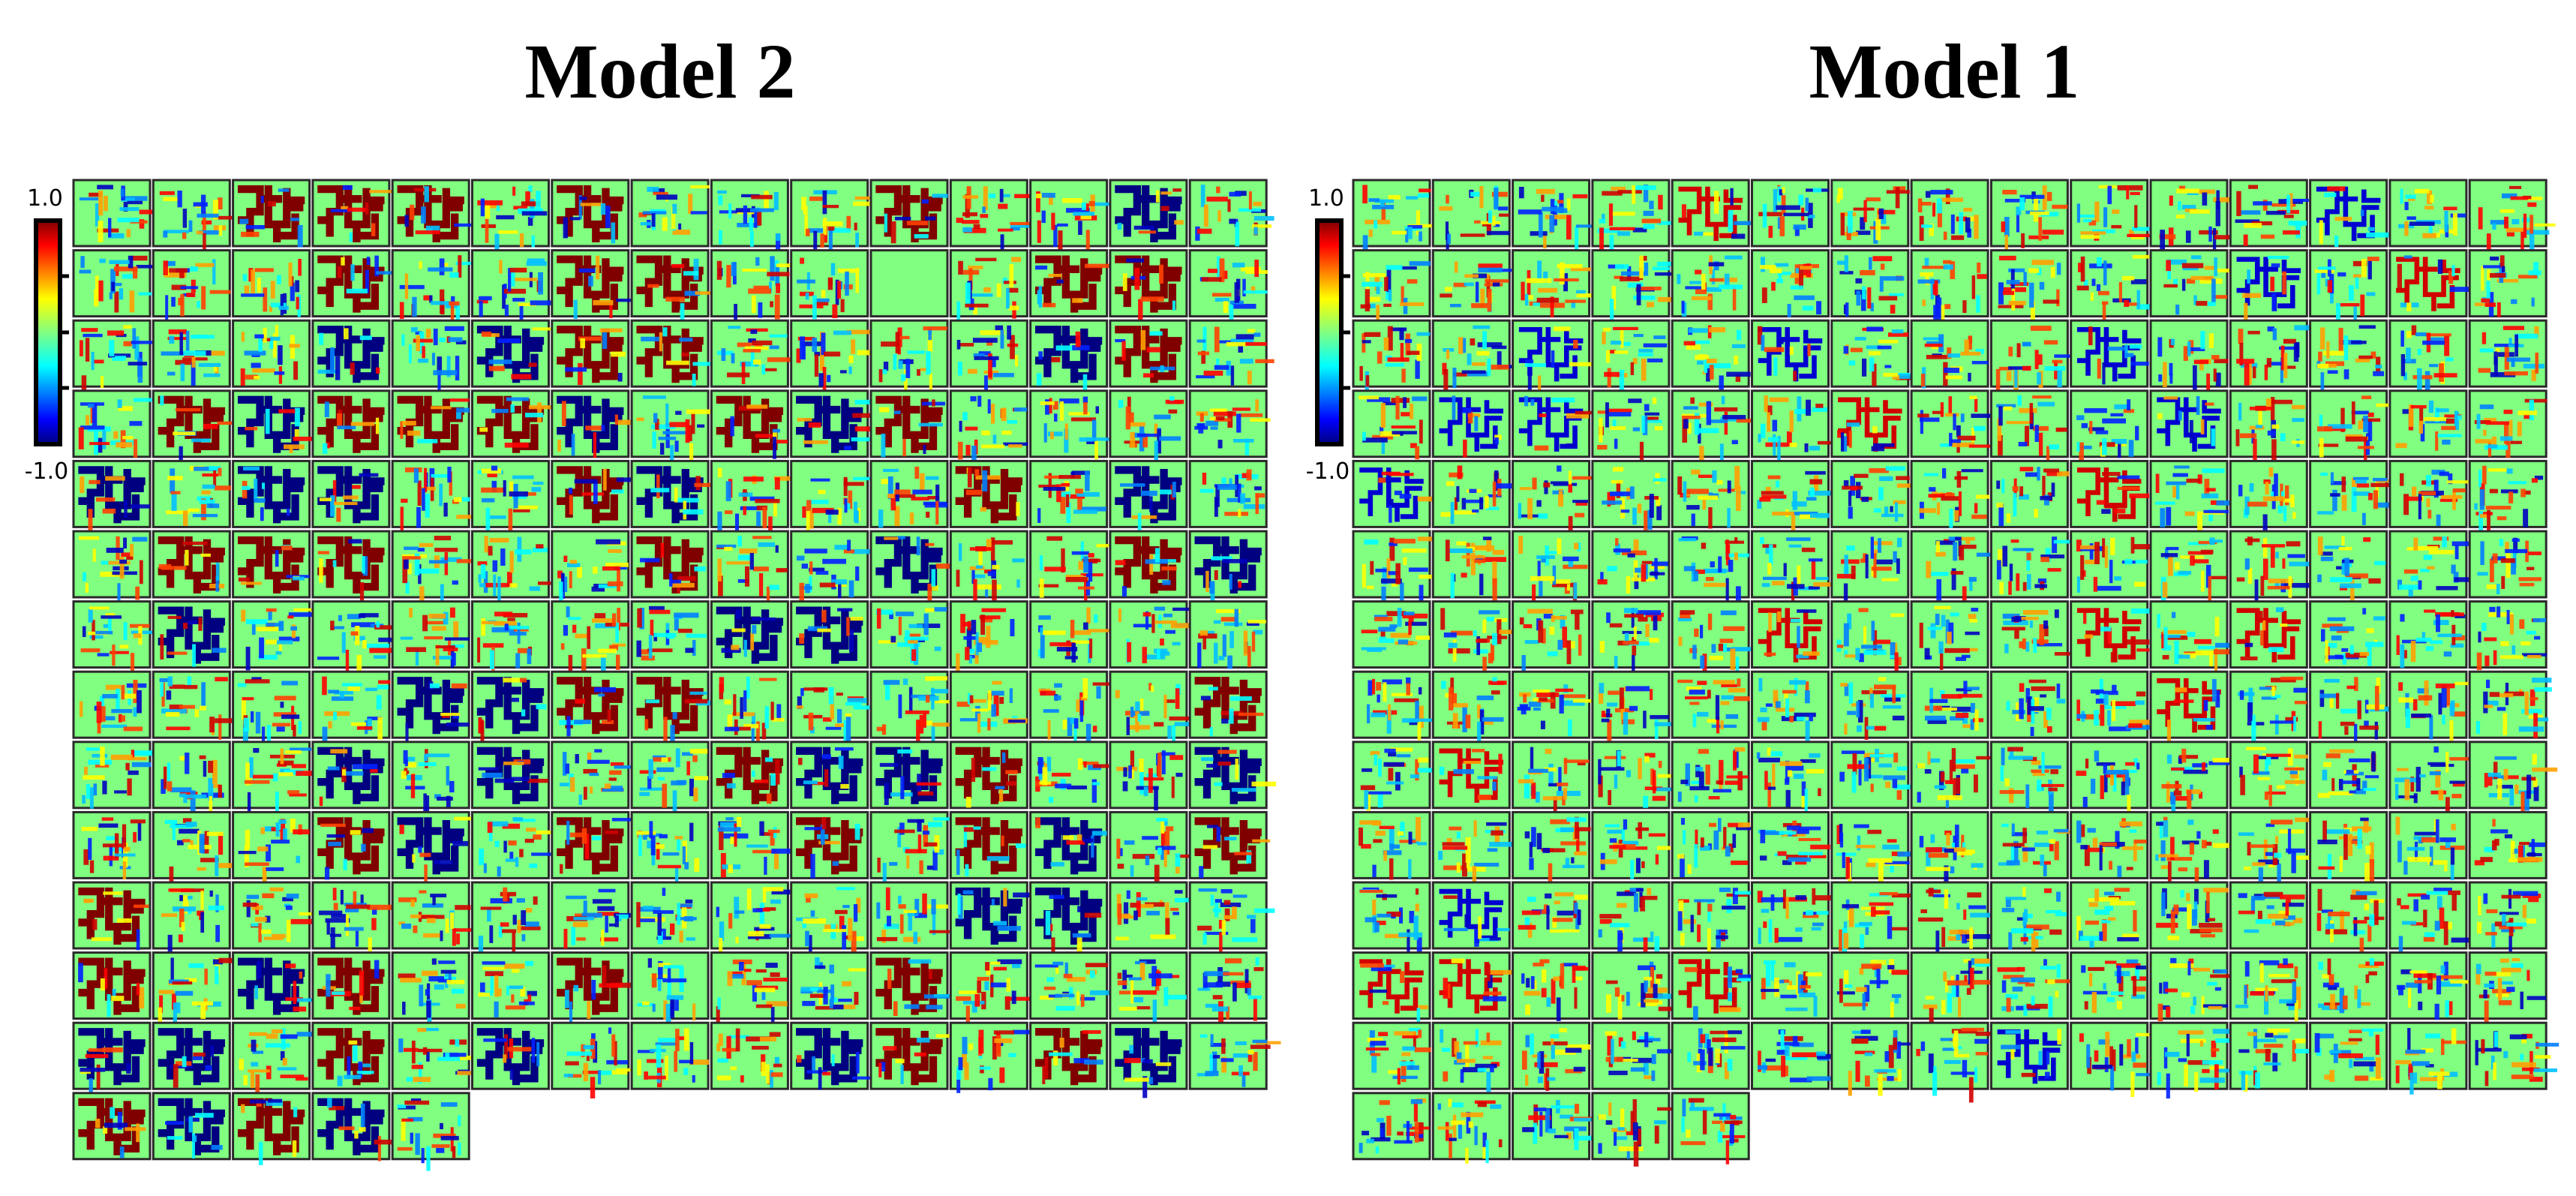 This screenshot has height=1196, width=2576. I want to click on model-1-title: Model 1, so click(1944, 72).